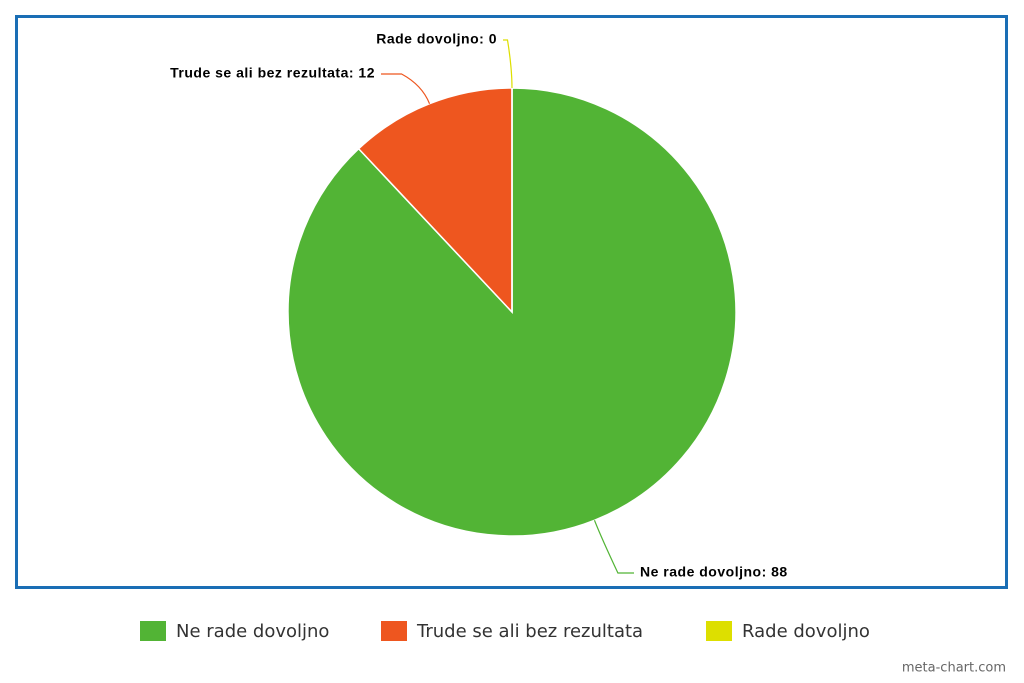 This screenshot has width=1024, height=683. What do you see at coordinates (272, 73) in the screenshot?
I see `data-label: Trude se ali bez rezultata: 12` at bounding box center [272, 73].